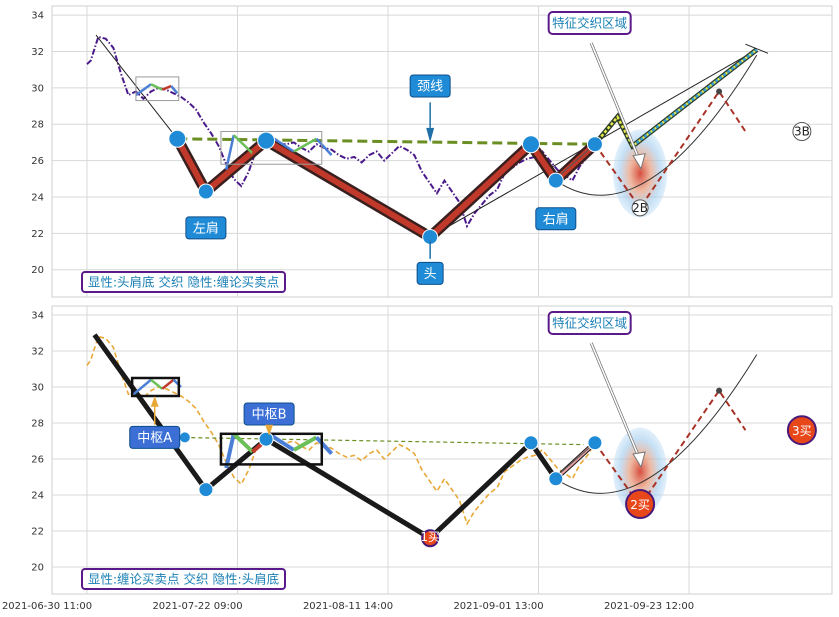 This screenshot has width=839, height=617. I want to click on fan-line, so click(574, 461).